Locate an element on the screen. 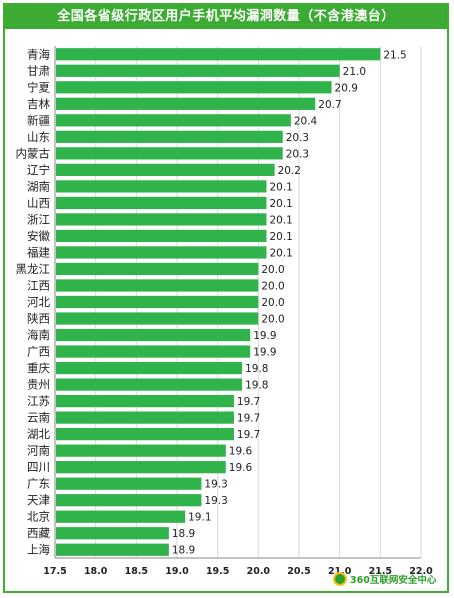  category-label: 陕西 is located at coordinates (38, 319).